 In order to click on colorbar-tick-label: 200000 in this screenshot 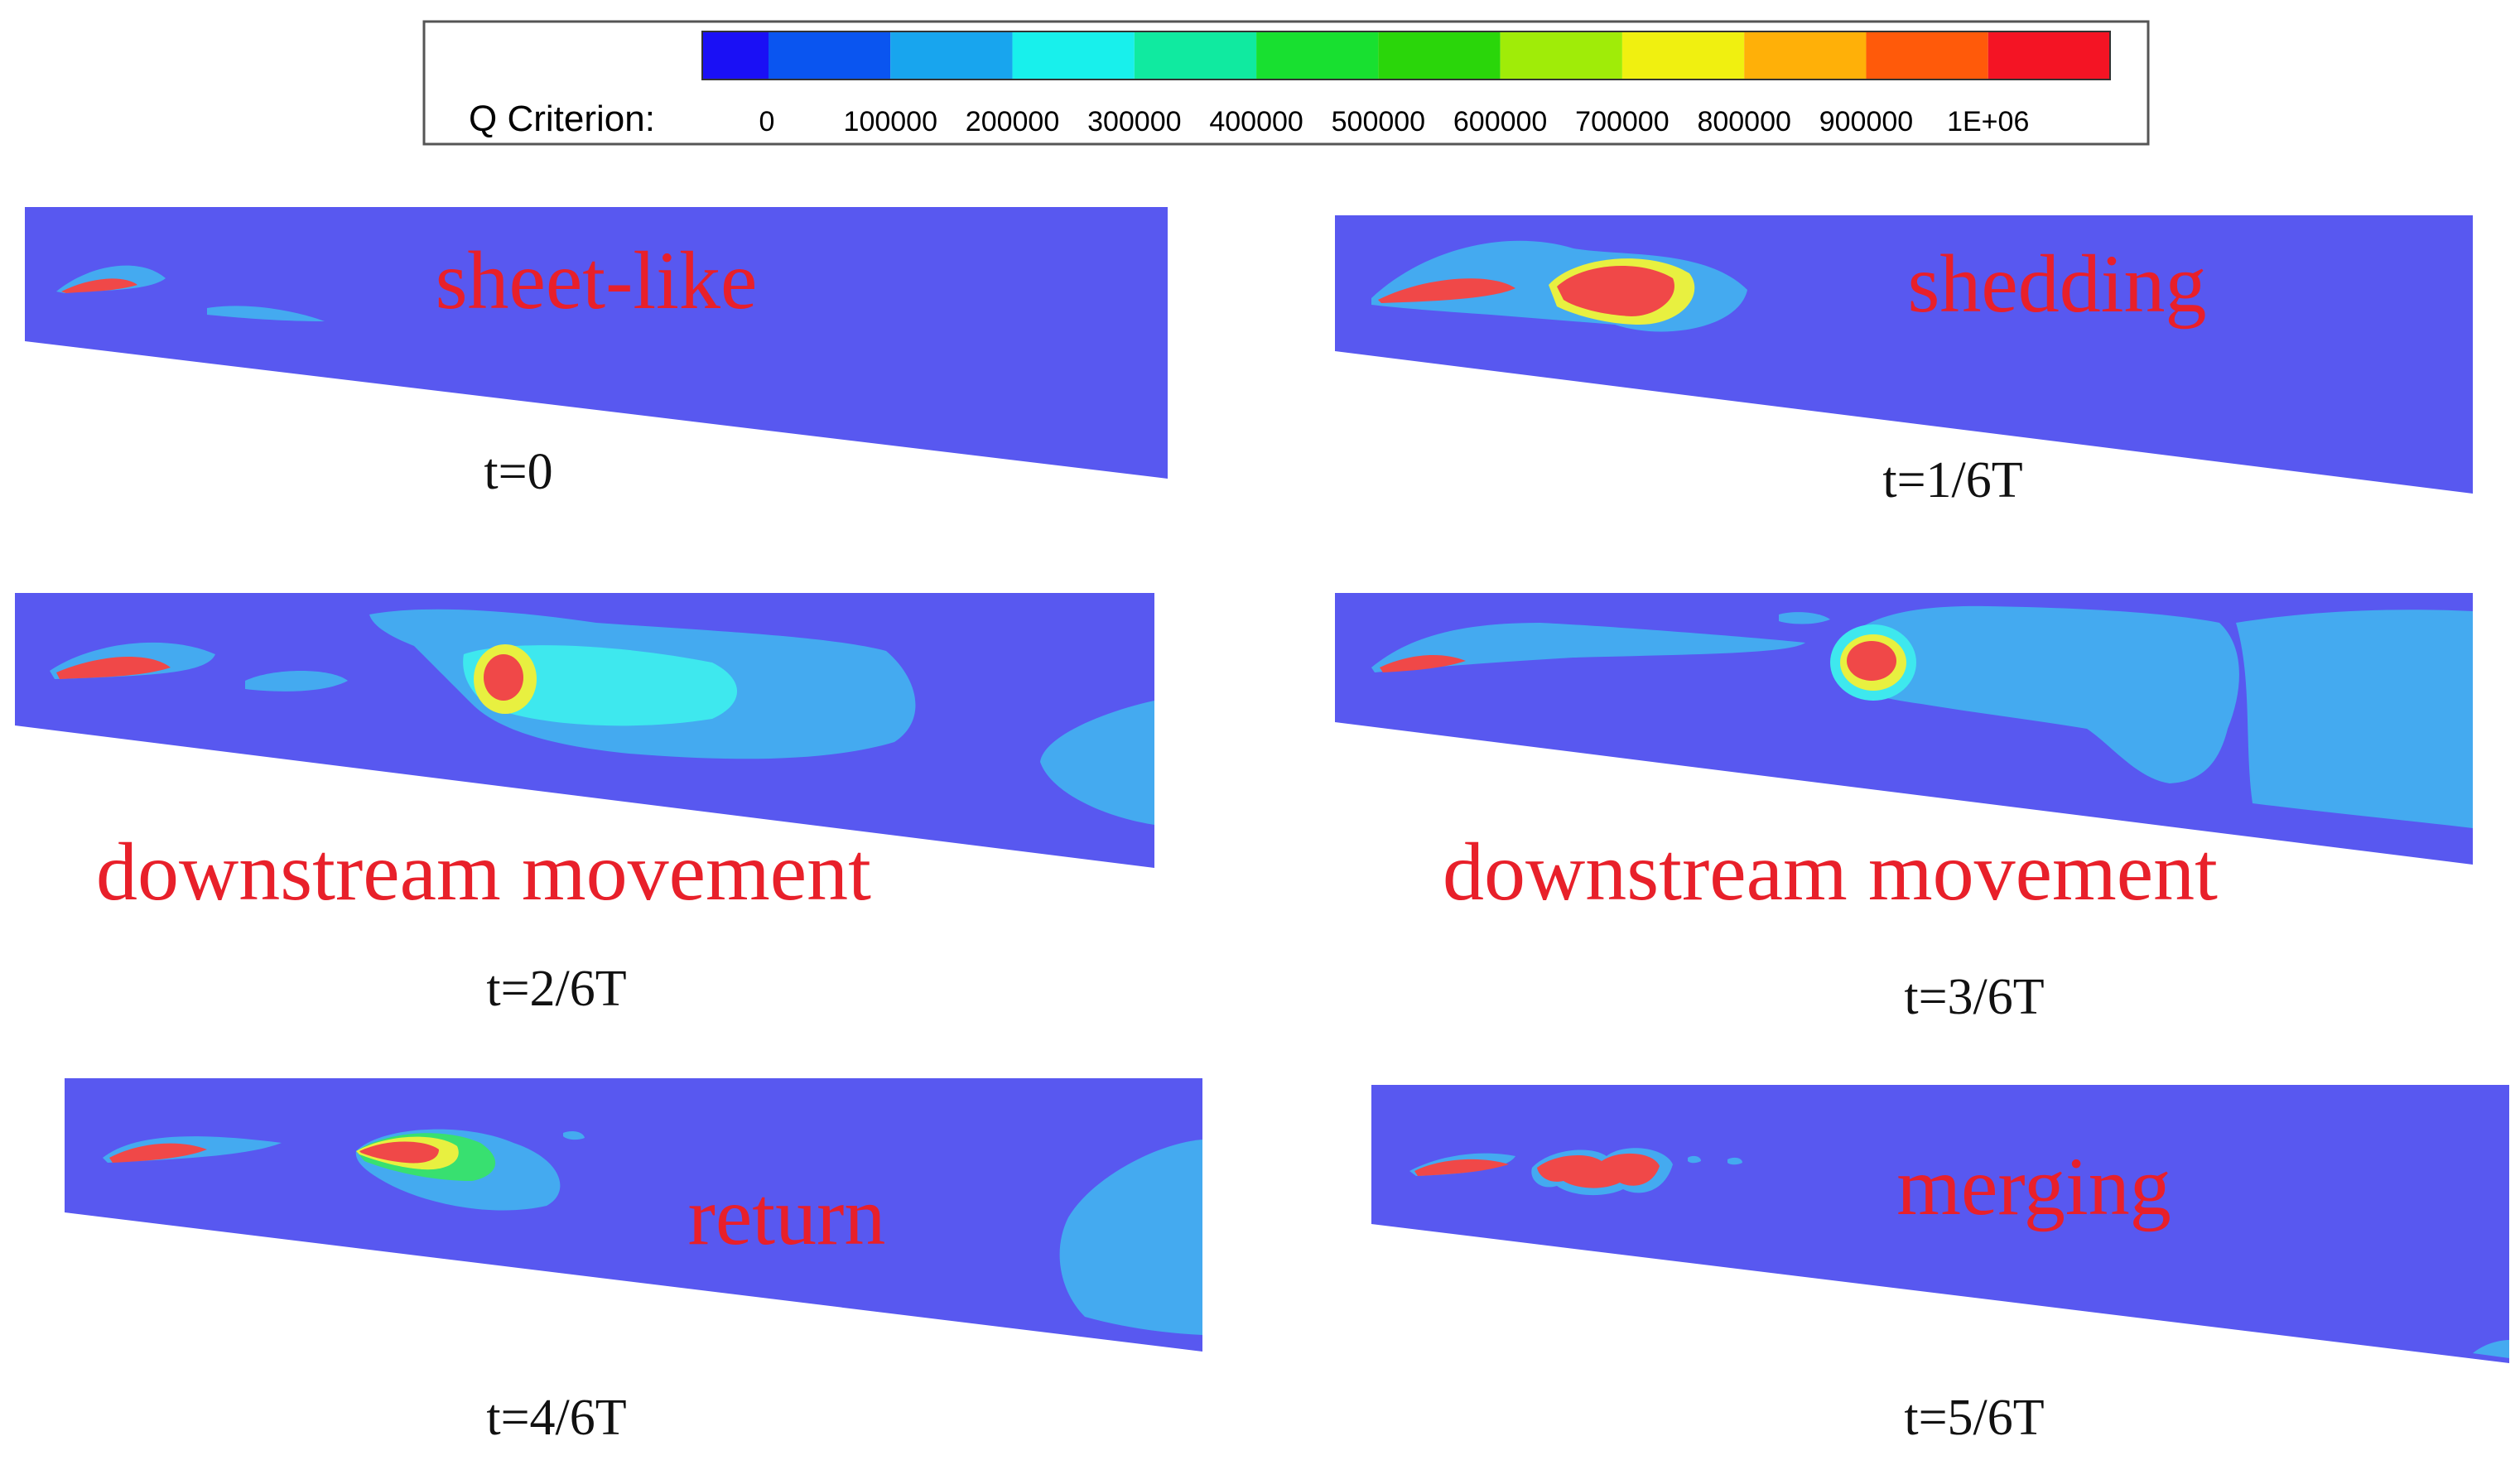, I will do `click(1012, 121)`.